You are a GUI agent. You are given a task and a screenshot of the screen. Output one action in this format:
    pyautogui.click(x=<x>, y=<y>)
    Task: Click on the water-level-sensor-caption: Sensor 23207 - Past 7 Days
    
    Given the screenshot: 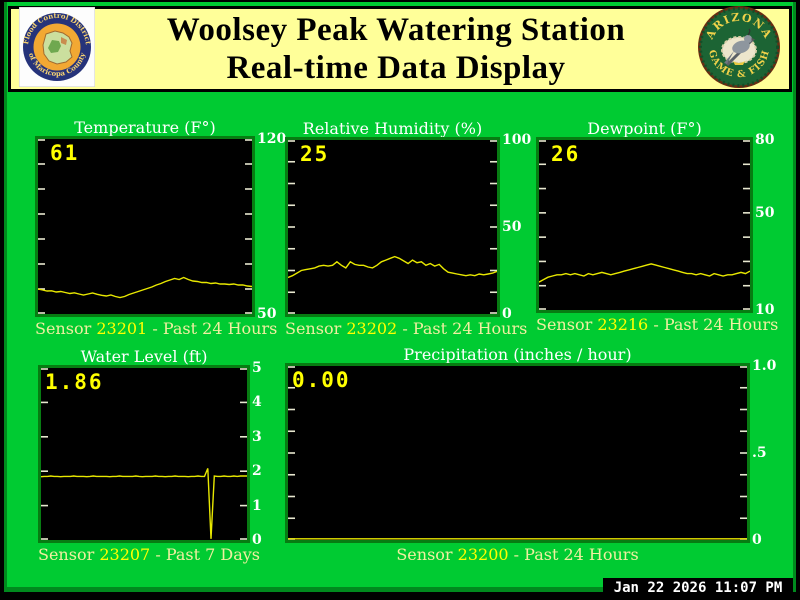 What is the action you would take?
    pyautogui.click(x=149, y=554)
    